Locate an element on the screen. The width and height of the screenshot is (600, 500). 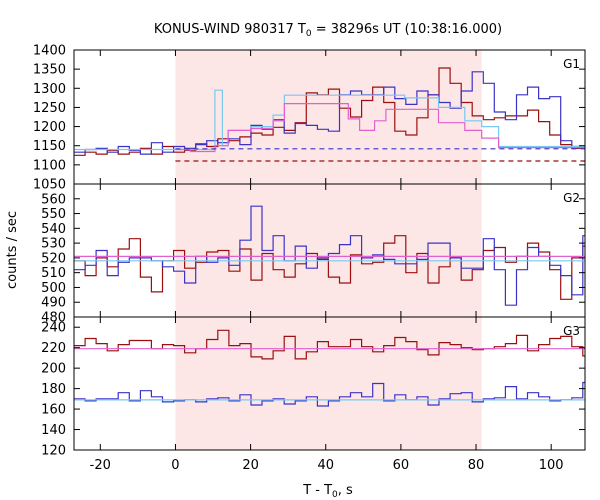
y-axis-label: counts / sec is located at coordinates (12, 250).